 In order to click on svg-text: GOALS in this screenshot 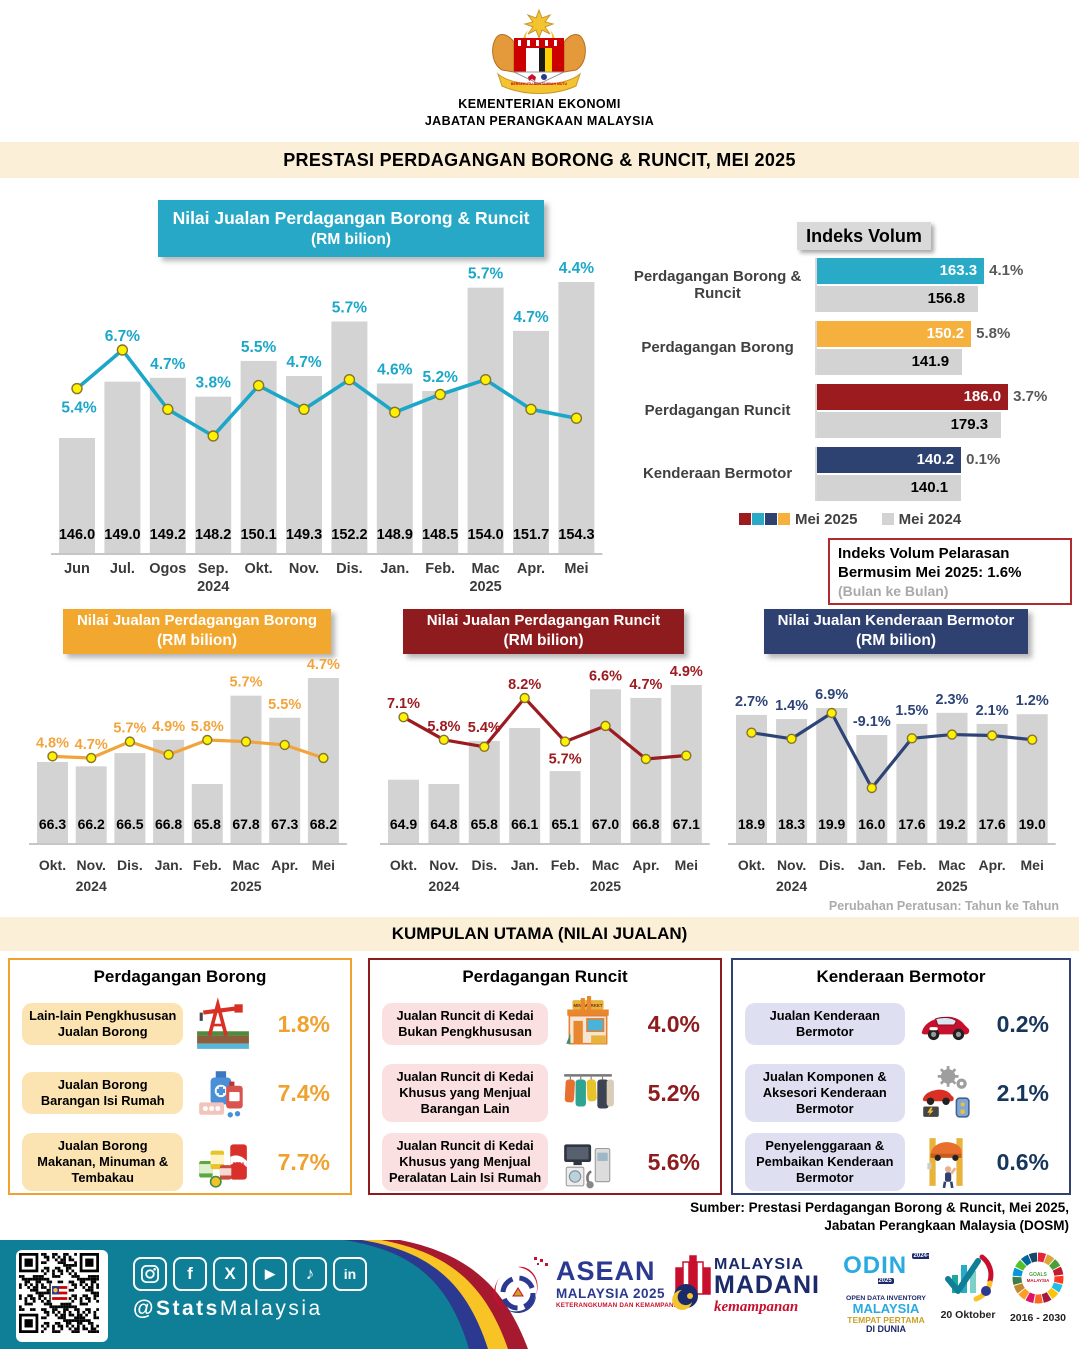, I will do `click(1038, 1275)`.